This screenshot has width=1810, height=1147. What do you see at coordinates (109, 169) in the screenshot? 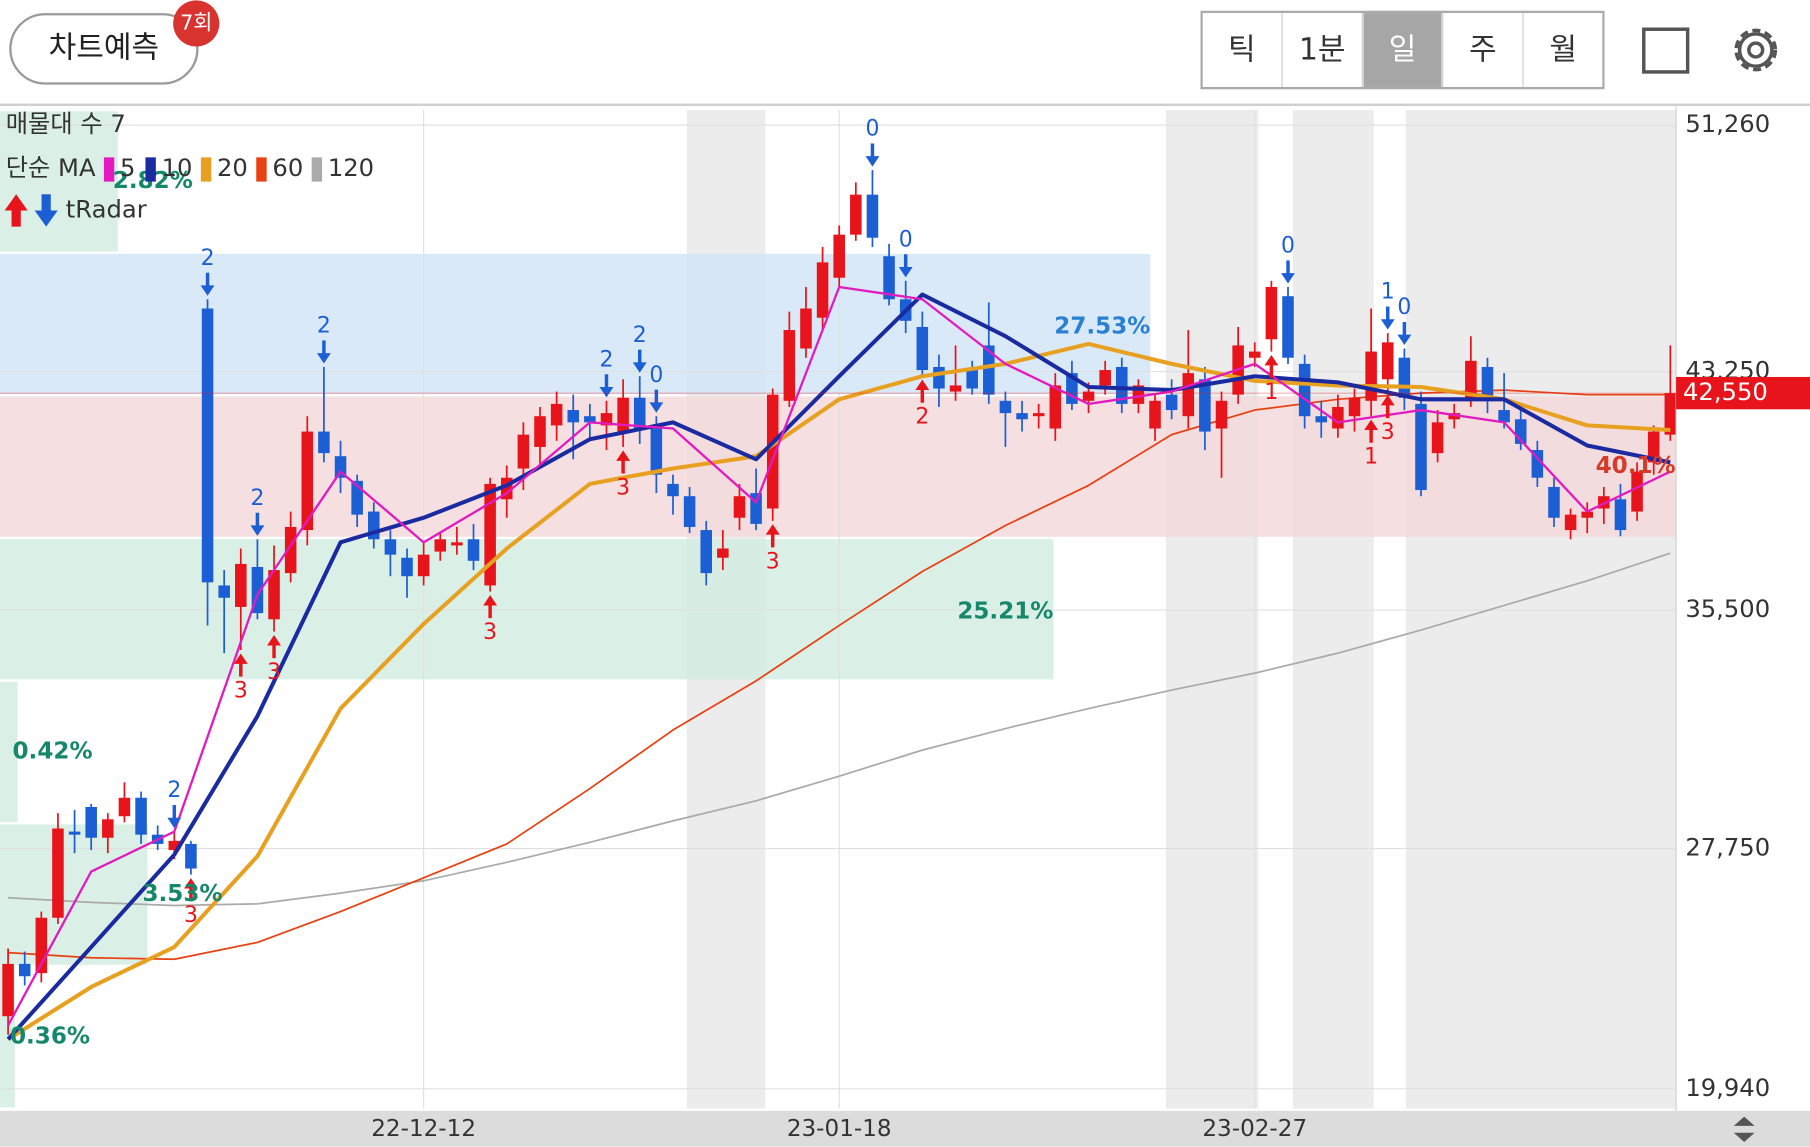
I see `legend-swatch` at bounding box center [109, 169].